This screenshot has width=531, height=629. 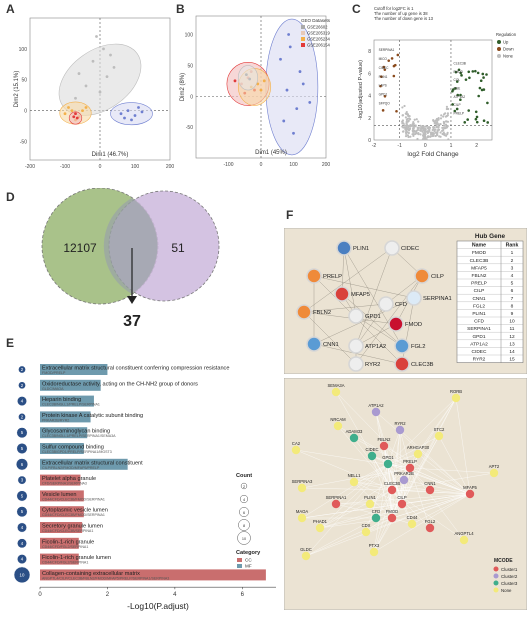 I want to click on venn-arrow-head, so click(x=132, y=300).